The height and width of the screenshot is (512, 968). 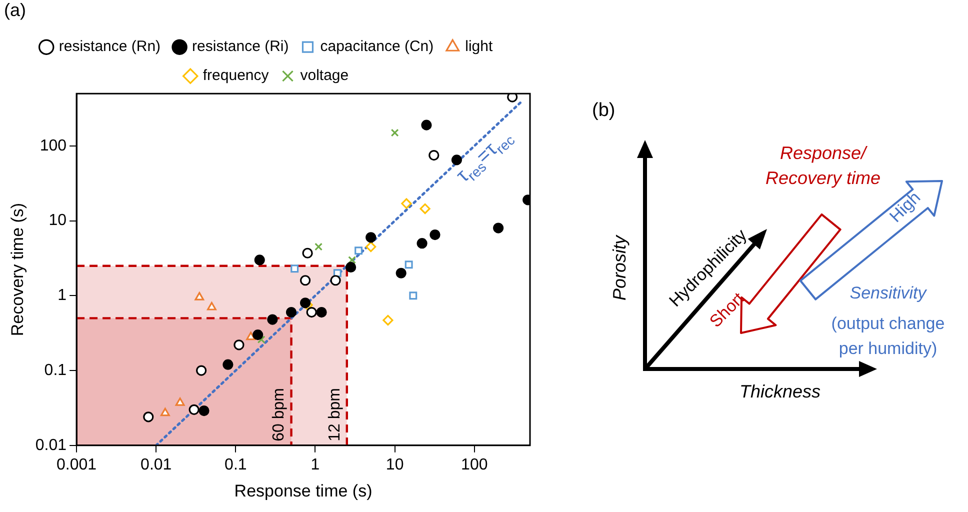 What do you see at coordinates (51, 445) in the screenshot?
I see `y-tick-label: 0.01` at bounding box center [51, 445].